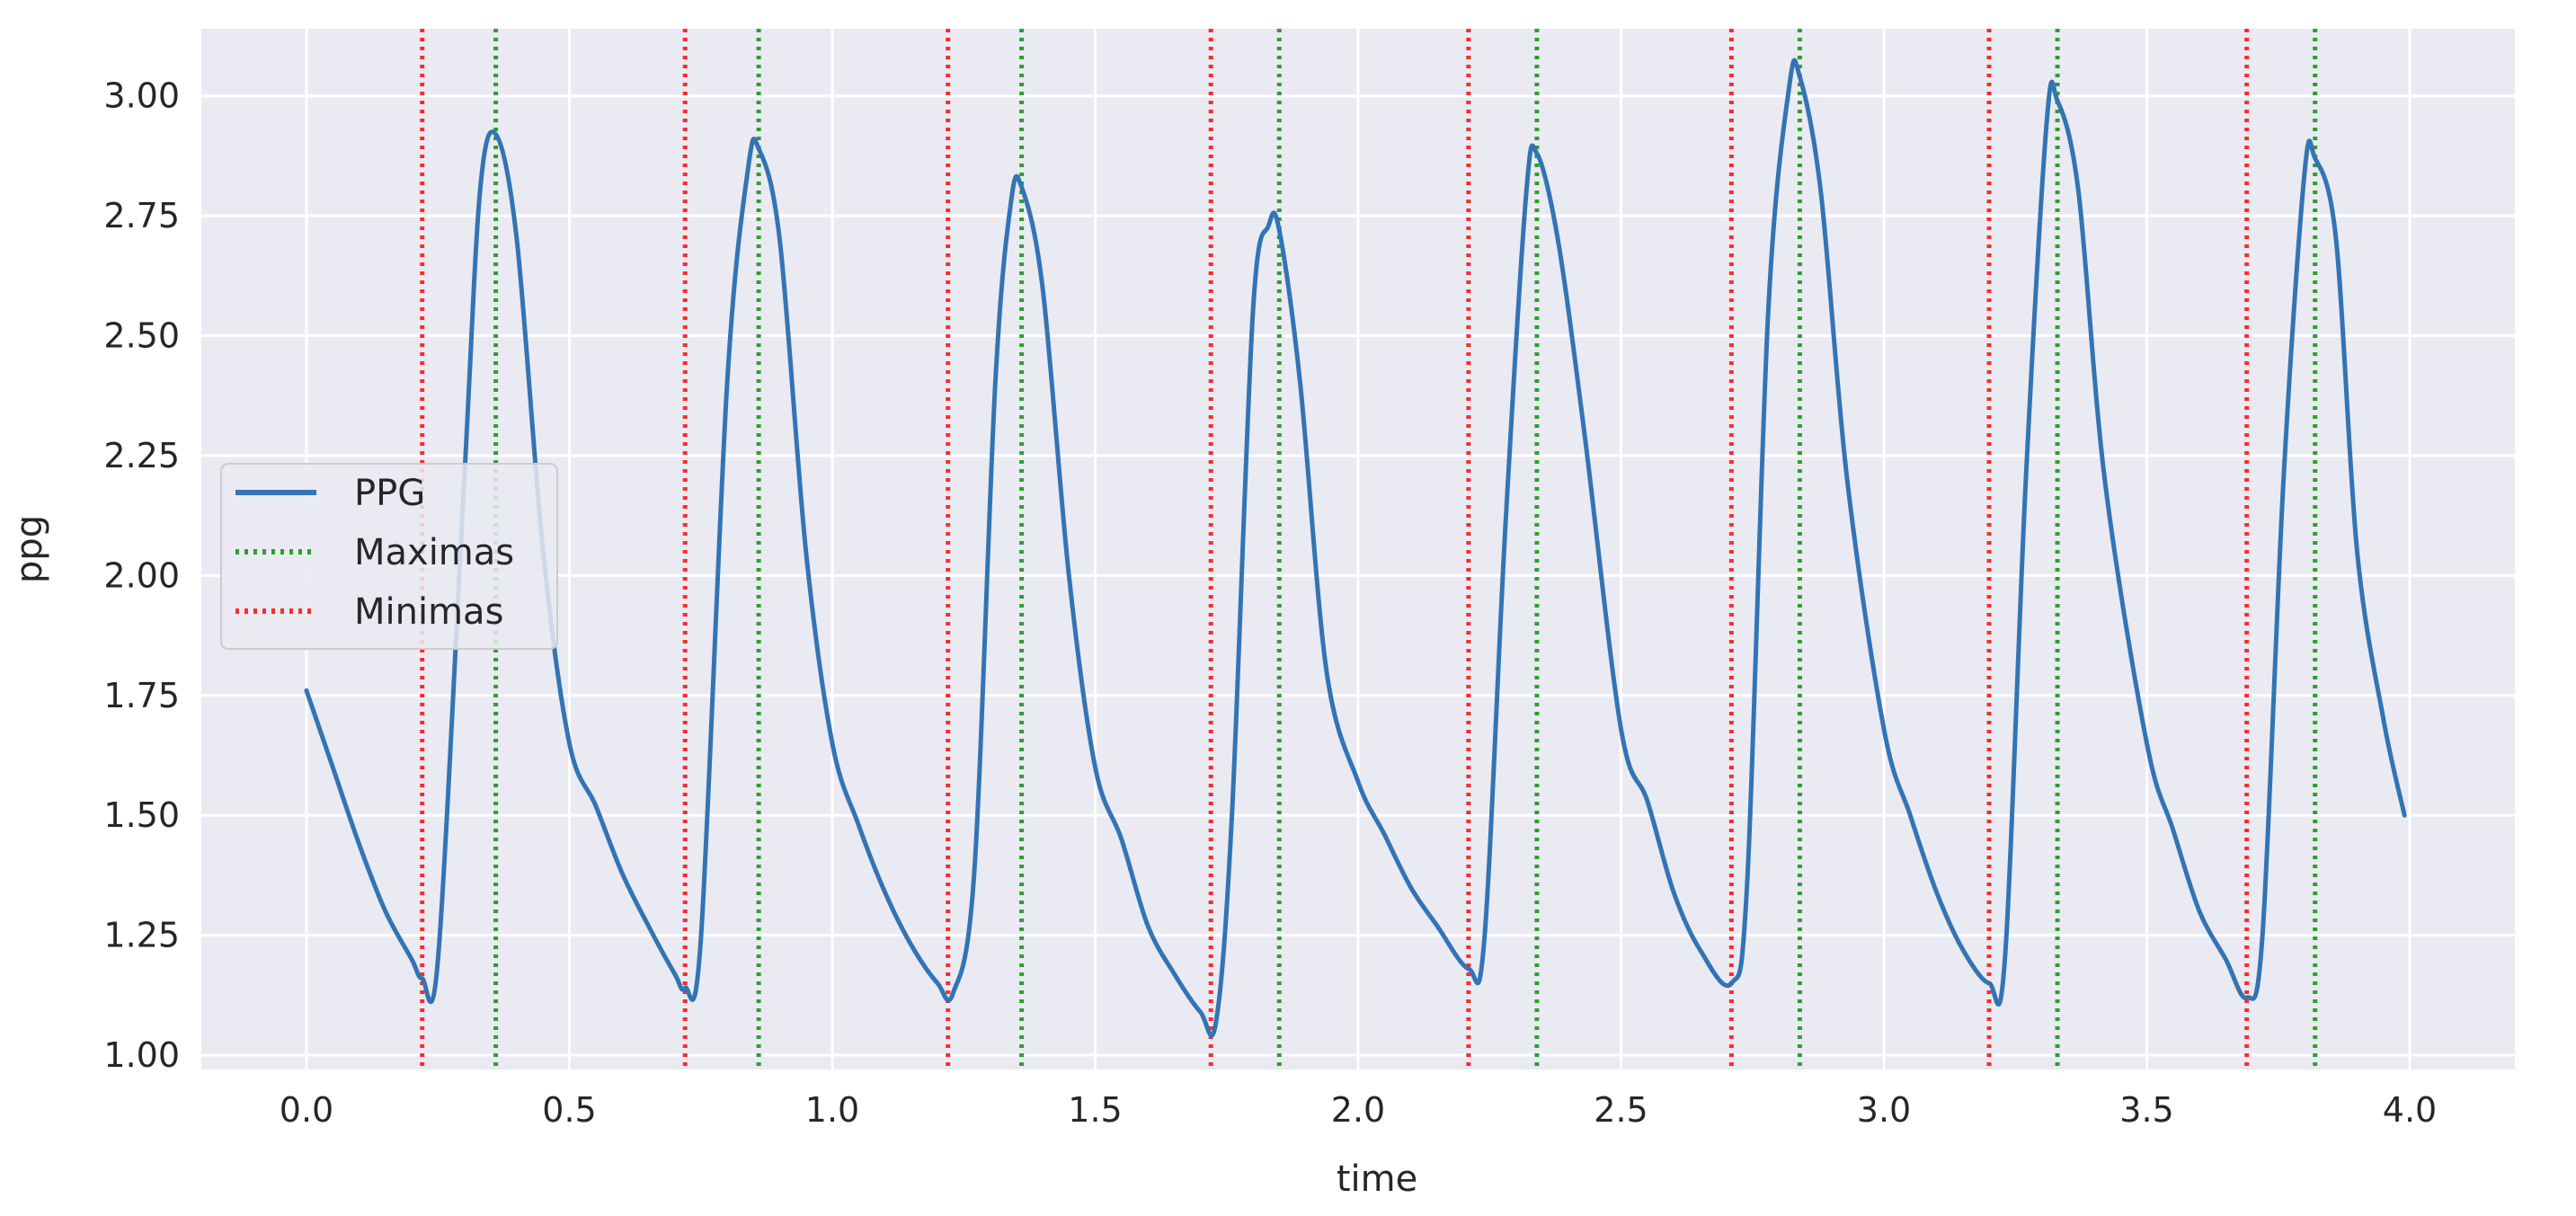  What do you see at coordinates (141, 336) in the screenshot?
I see `y-tick-label: 2.50` at bounding box center [141, 336].